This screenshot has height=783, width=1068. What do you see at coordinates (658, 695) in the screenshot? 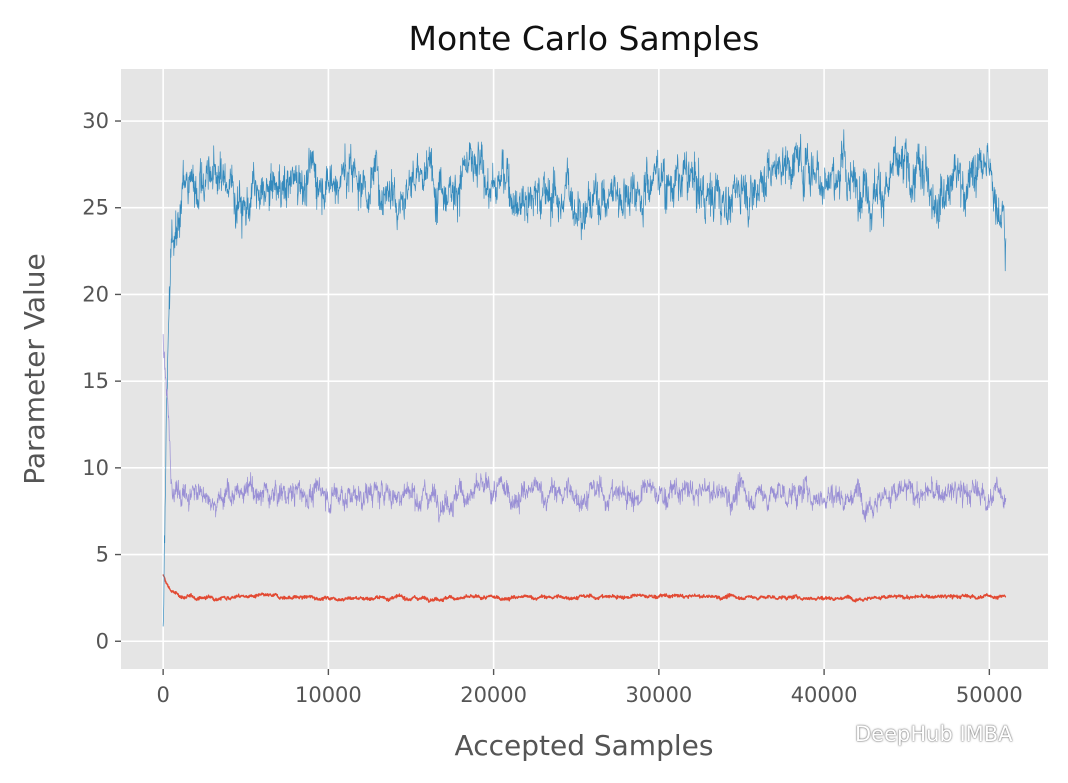
I see `x-tick-label: 30000` at bounding box center [658, 695].